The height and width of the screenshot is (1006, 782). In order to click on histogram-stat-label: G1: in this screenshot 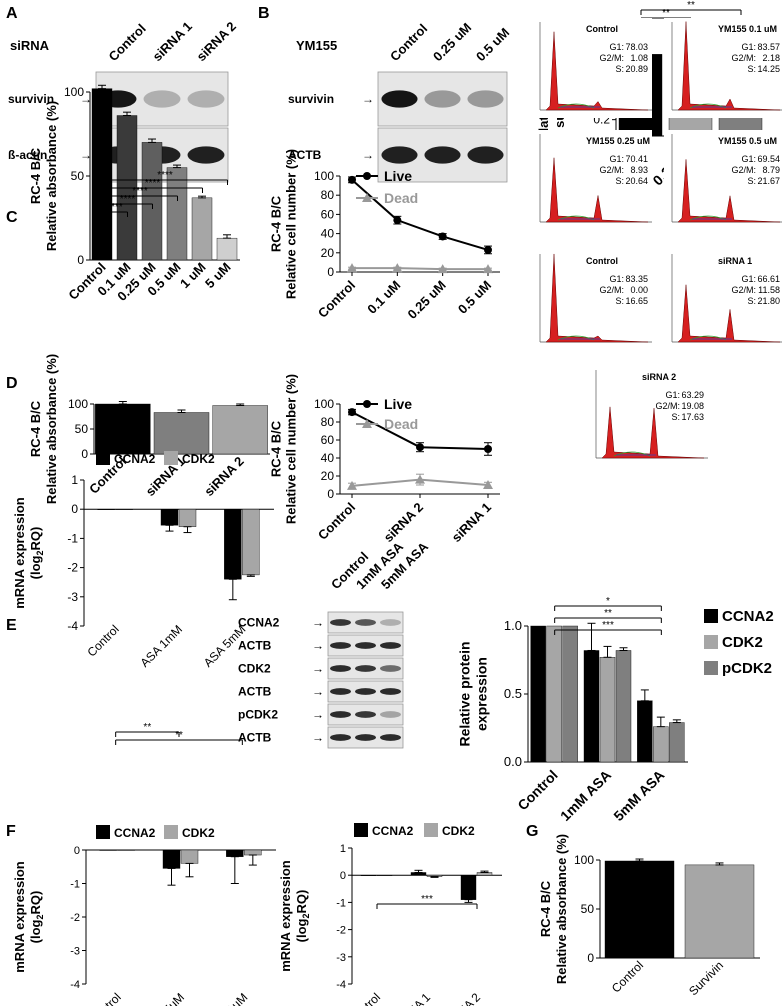, I will do `click(748, 47)`.